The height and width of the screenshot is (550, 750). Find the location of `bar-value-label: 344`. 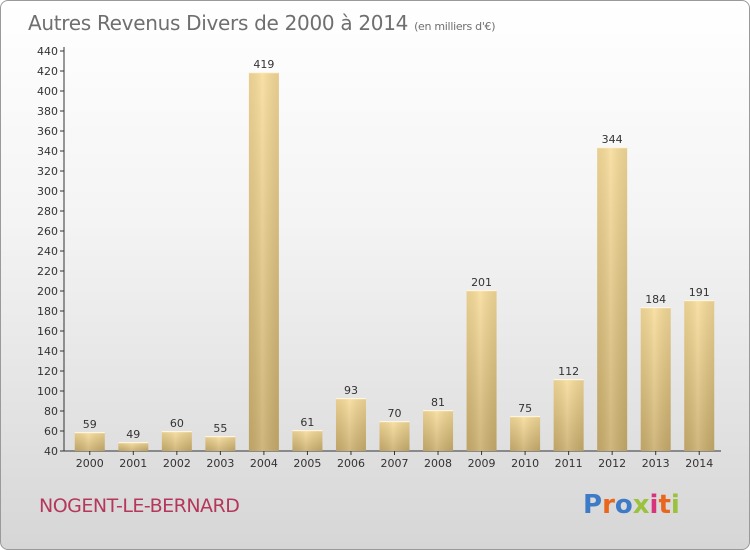

bar-value-label: 344 is located at coordinates (612, 139).